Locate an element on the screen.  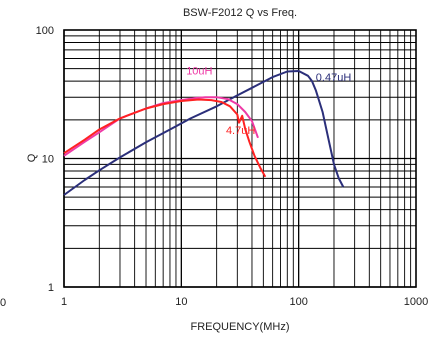
stray-zero-label: 0 is located at coordinates (3, 303).